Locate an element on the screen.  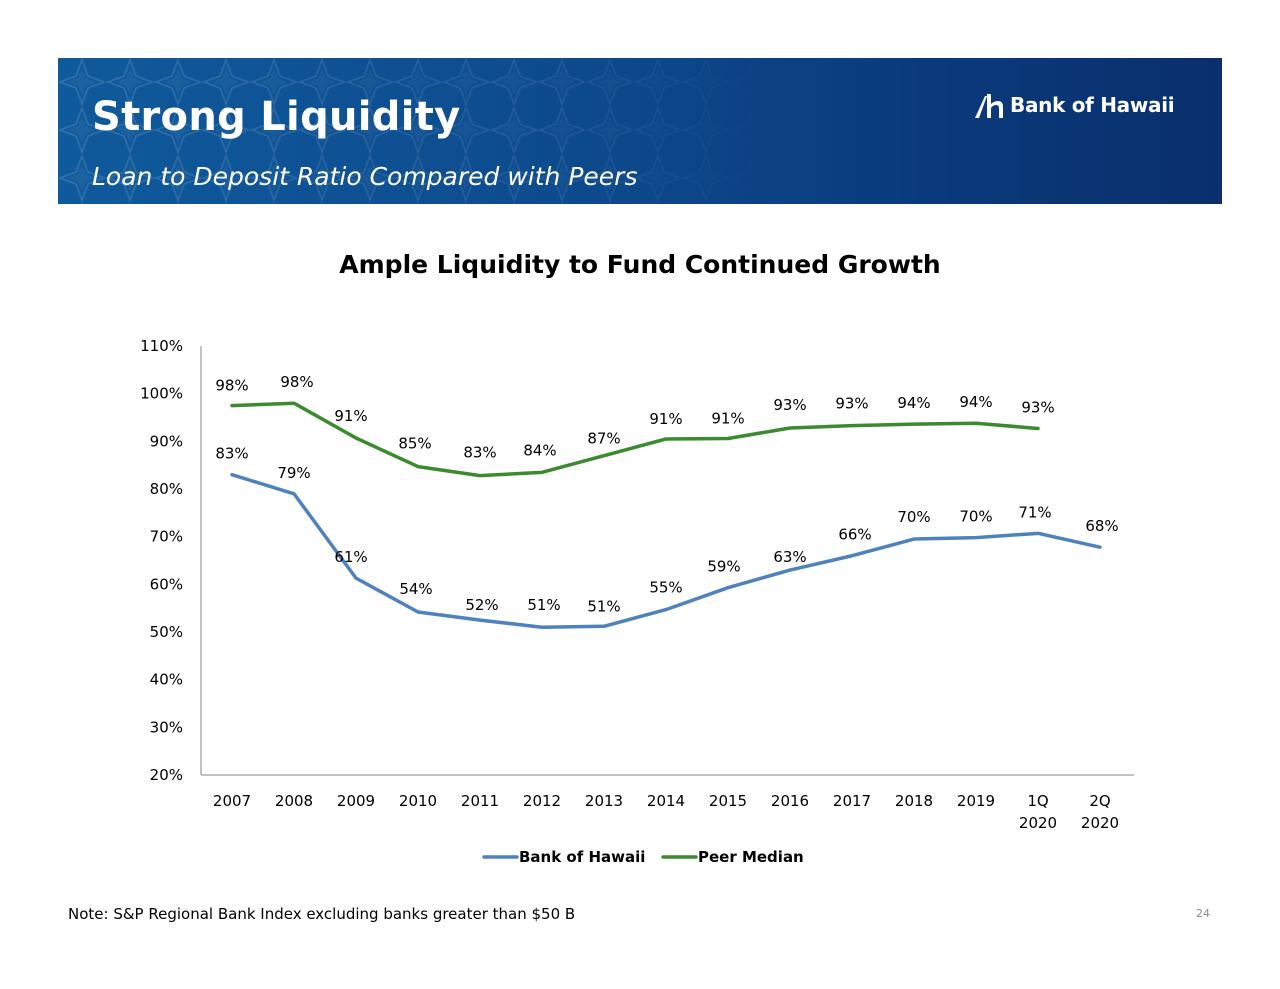
x-tick-label: 2014 is located at coordinates (666, 801).